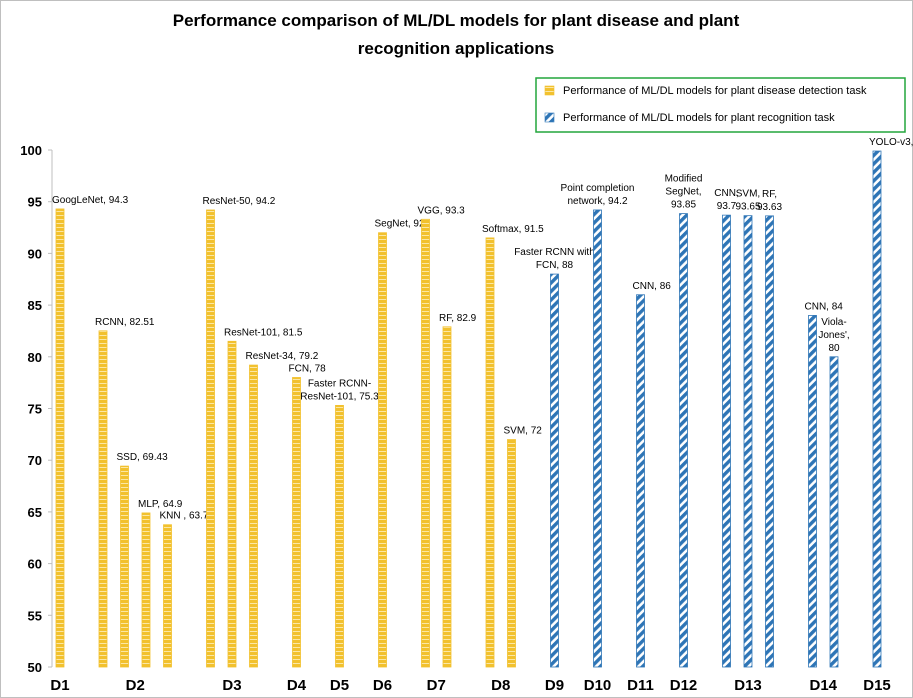 The image size is (913, 698). What do you see at coordinates (598, 195) in the screenshot?
I see `value-label: Point completion network, 94.2` at bounding box center [598, 195].